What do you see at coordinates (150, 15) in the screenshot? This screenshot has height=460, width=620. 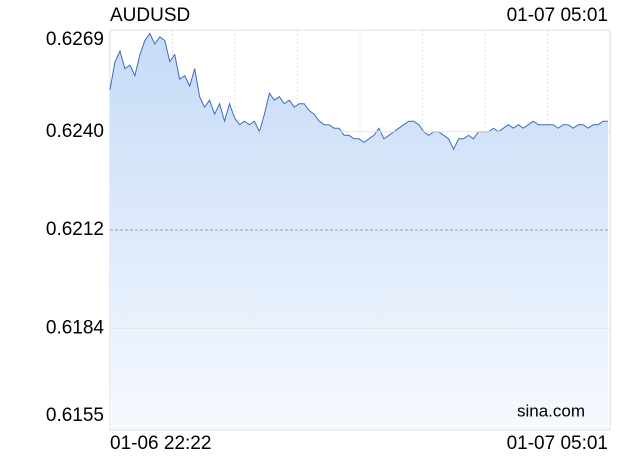 I see `chart-title: AUDUSD` at bounding box center [150, 15].